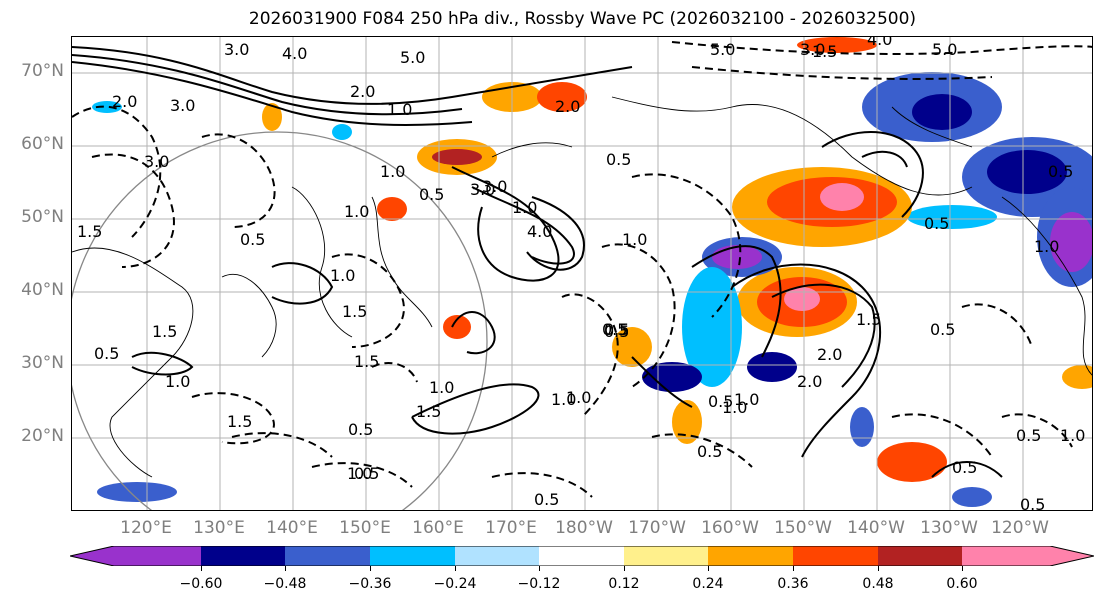 This screenshot has width=1105, height=604. What do you see at coordinates (876, 528) in the screenshot?
I see `lon-label: 140°W` at bounding box center [876, 528].